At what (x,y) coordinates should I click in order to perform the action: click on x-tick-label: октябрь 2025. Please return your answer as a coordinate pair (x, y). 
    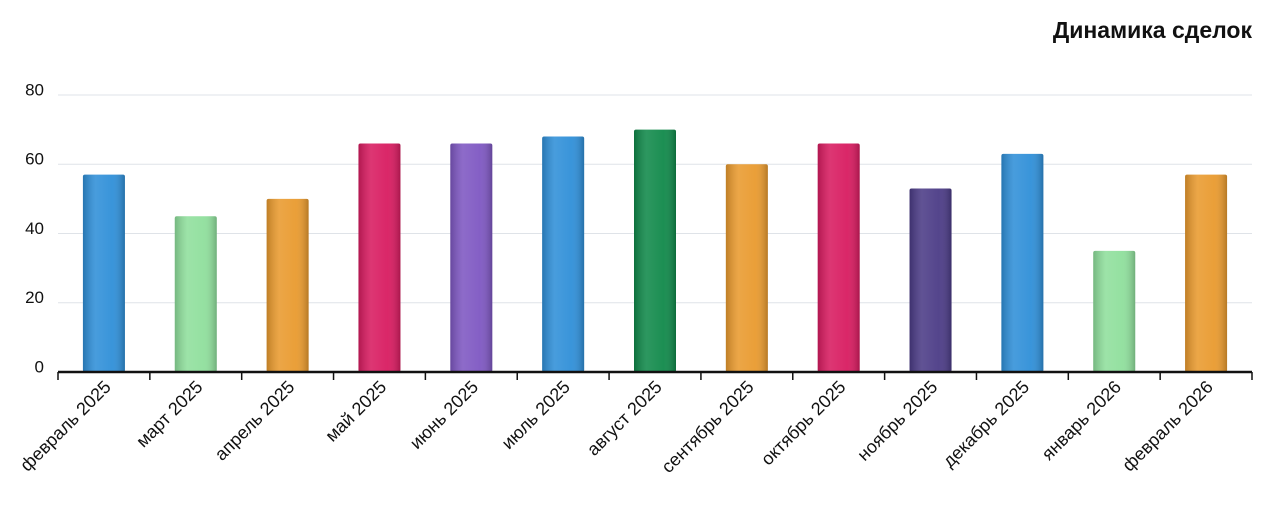
    Looking at the image, I should click on (803, 423).